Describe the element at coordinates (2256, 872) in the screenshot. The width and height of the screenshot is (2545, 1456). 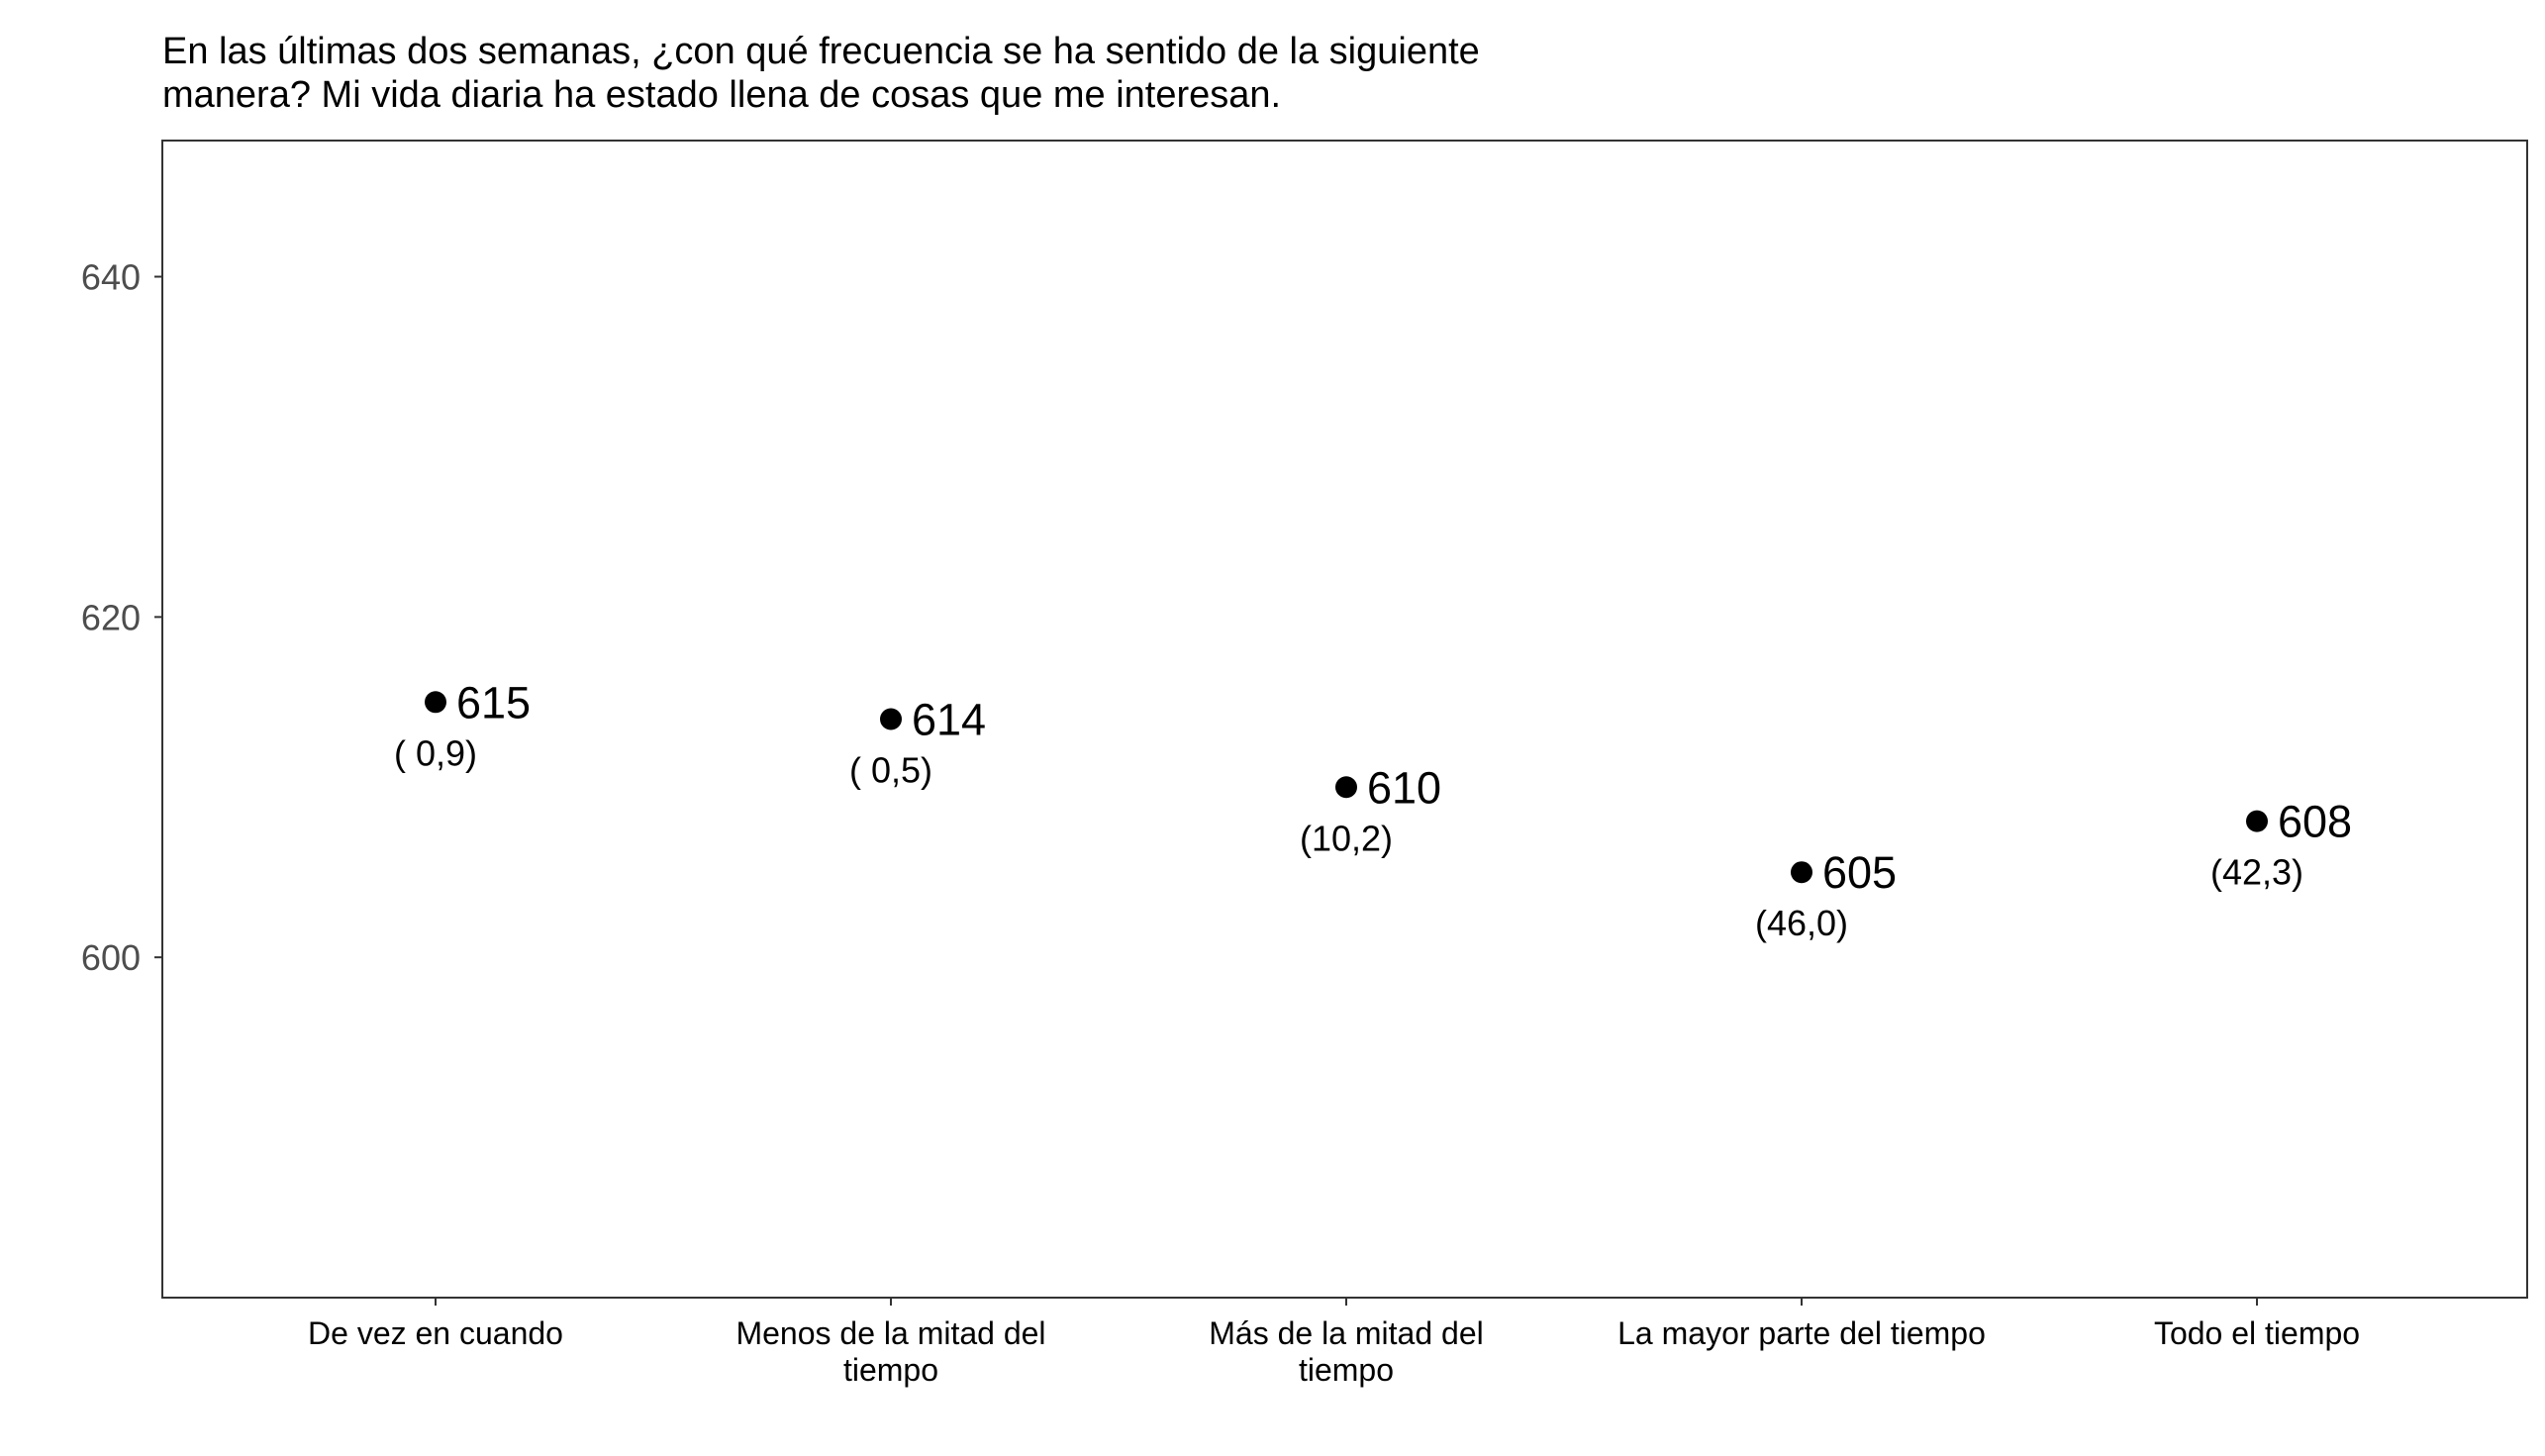
I see `data-percent-label: (42,3)` at that location.